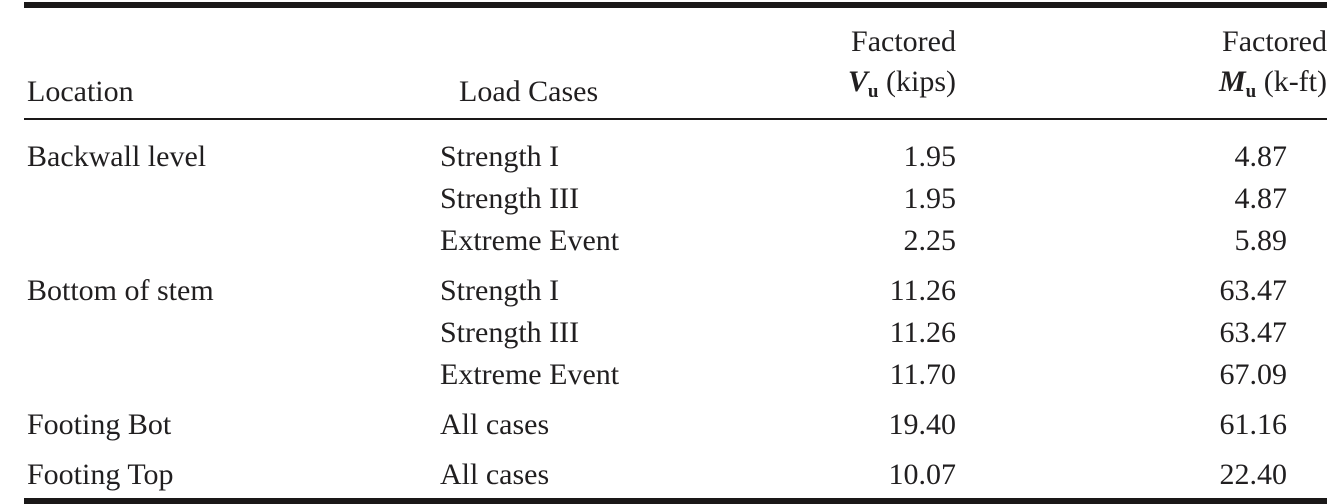 The width and height of the screenshot is (1335, 504). I want to click on col-header-factored-mu: Factored Mu (k-ft), so click(1141, 67).